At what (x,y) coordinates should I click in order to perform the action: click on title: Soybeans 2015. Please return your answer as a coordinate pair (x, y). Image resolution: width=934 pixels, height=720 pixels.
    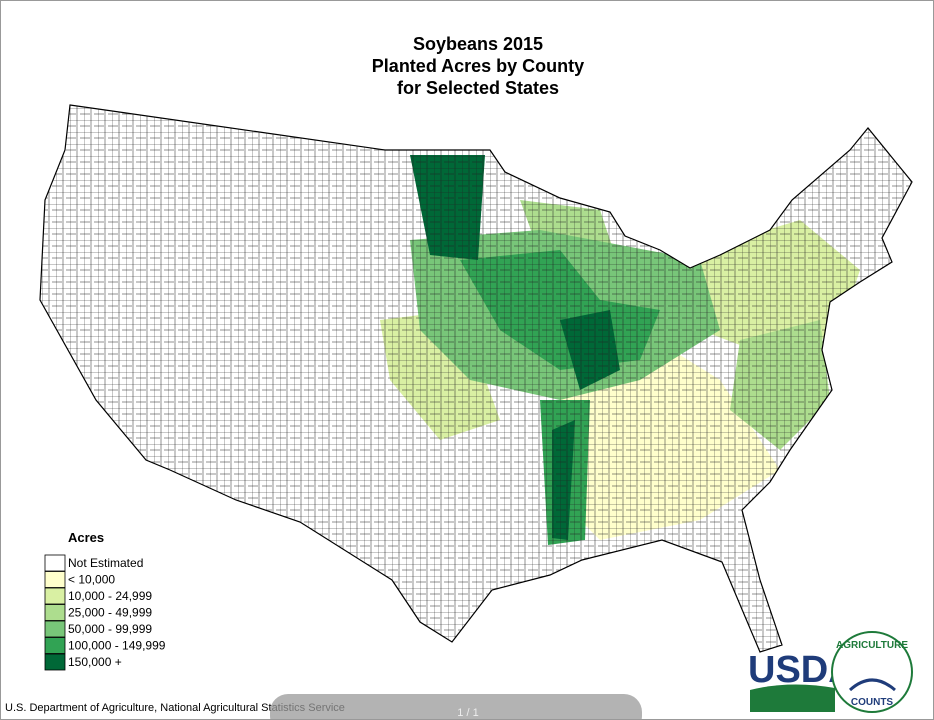
    Looking at the image, I should click on (478, 44).